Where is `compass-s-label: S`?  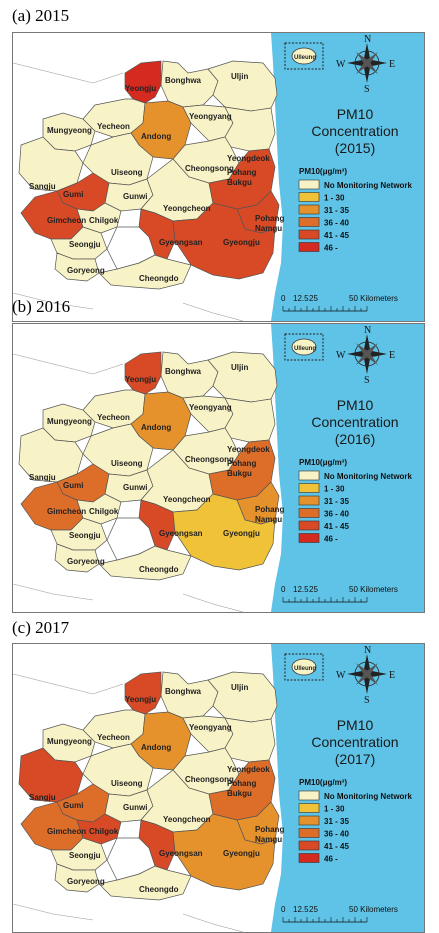 compass-s-label: S is located at coordinates (367, 89).